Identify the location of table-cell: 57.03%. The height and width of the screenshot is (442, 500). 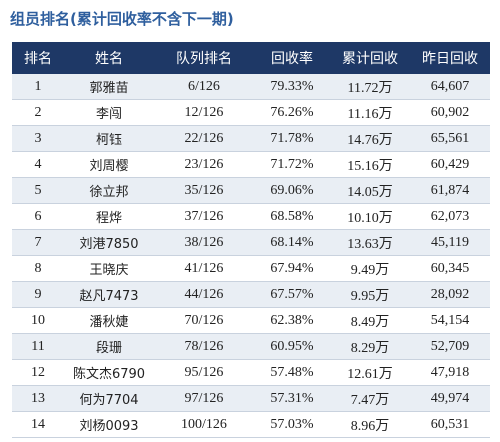
(292, 424).